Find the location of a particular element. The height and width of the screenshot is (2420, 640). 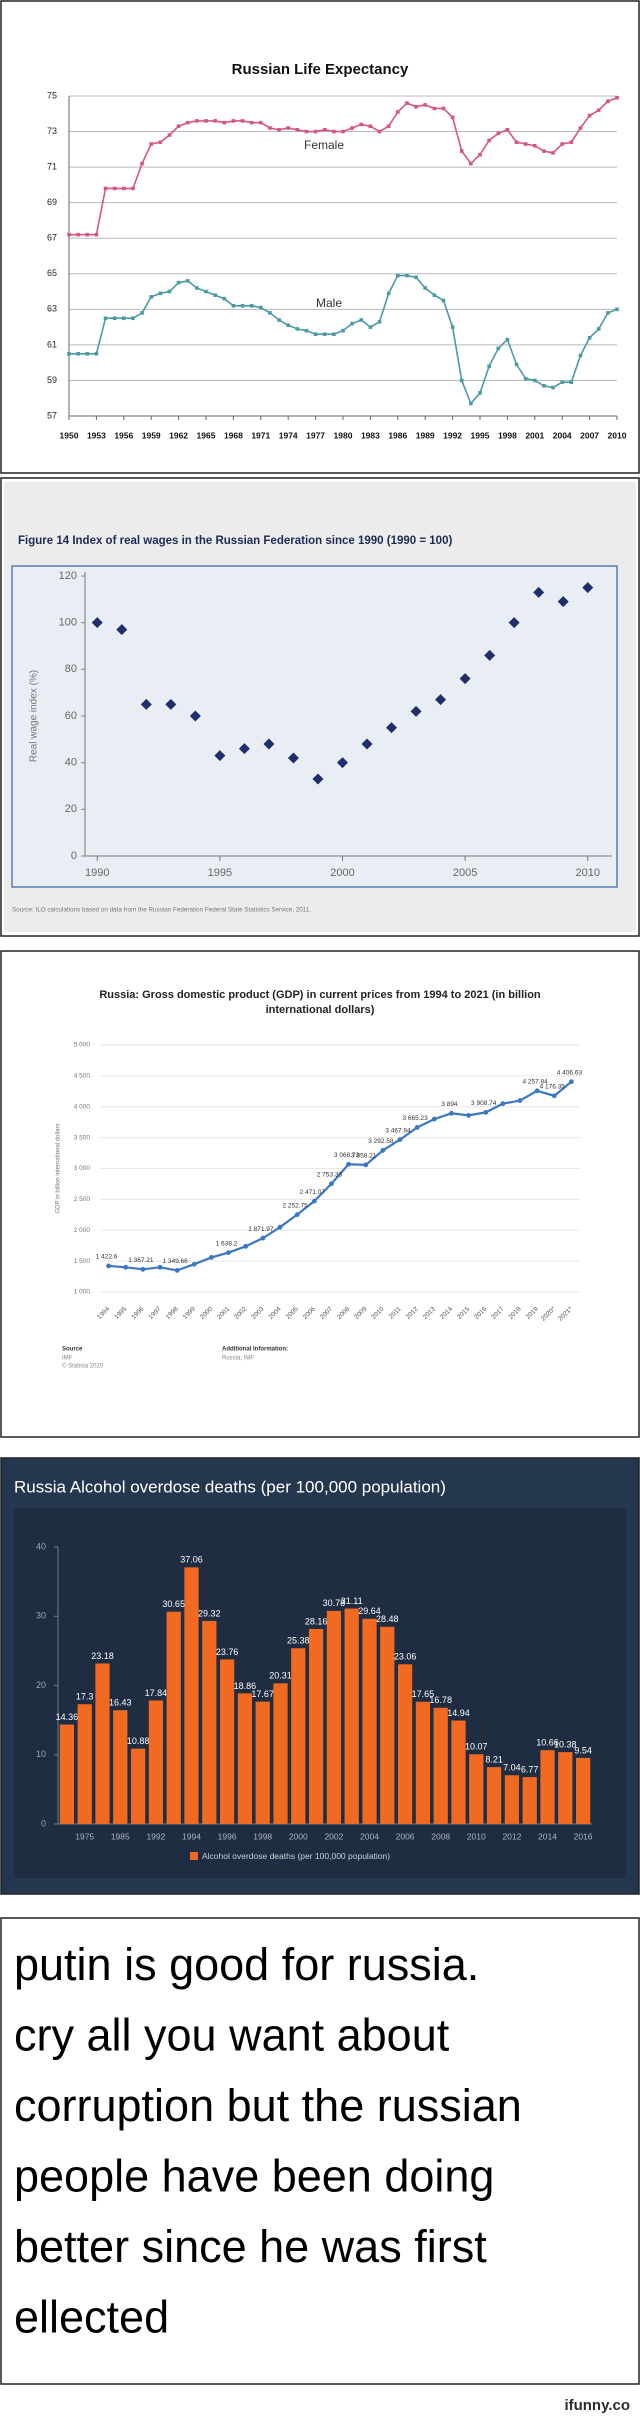

data-label: 28.48 is located at coordinates (387, 1619).